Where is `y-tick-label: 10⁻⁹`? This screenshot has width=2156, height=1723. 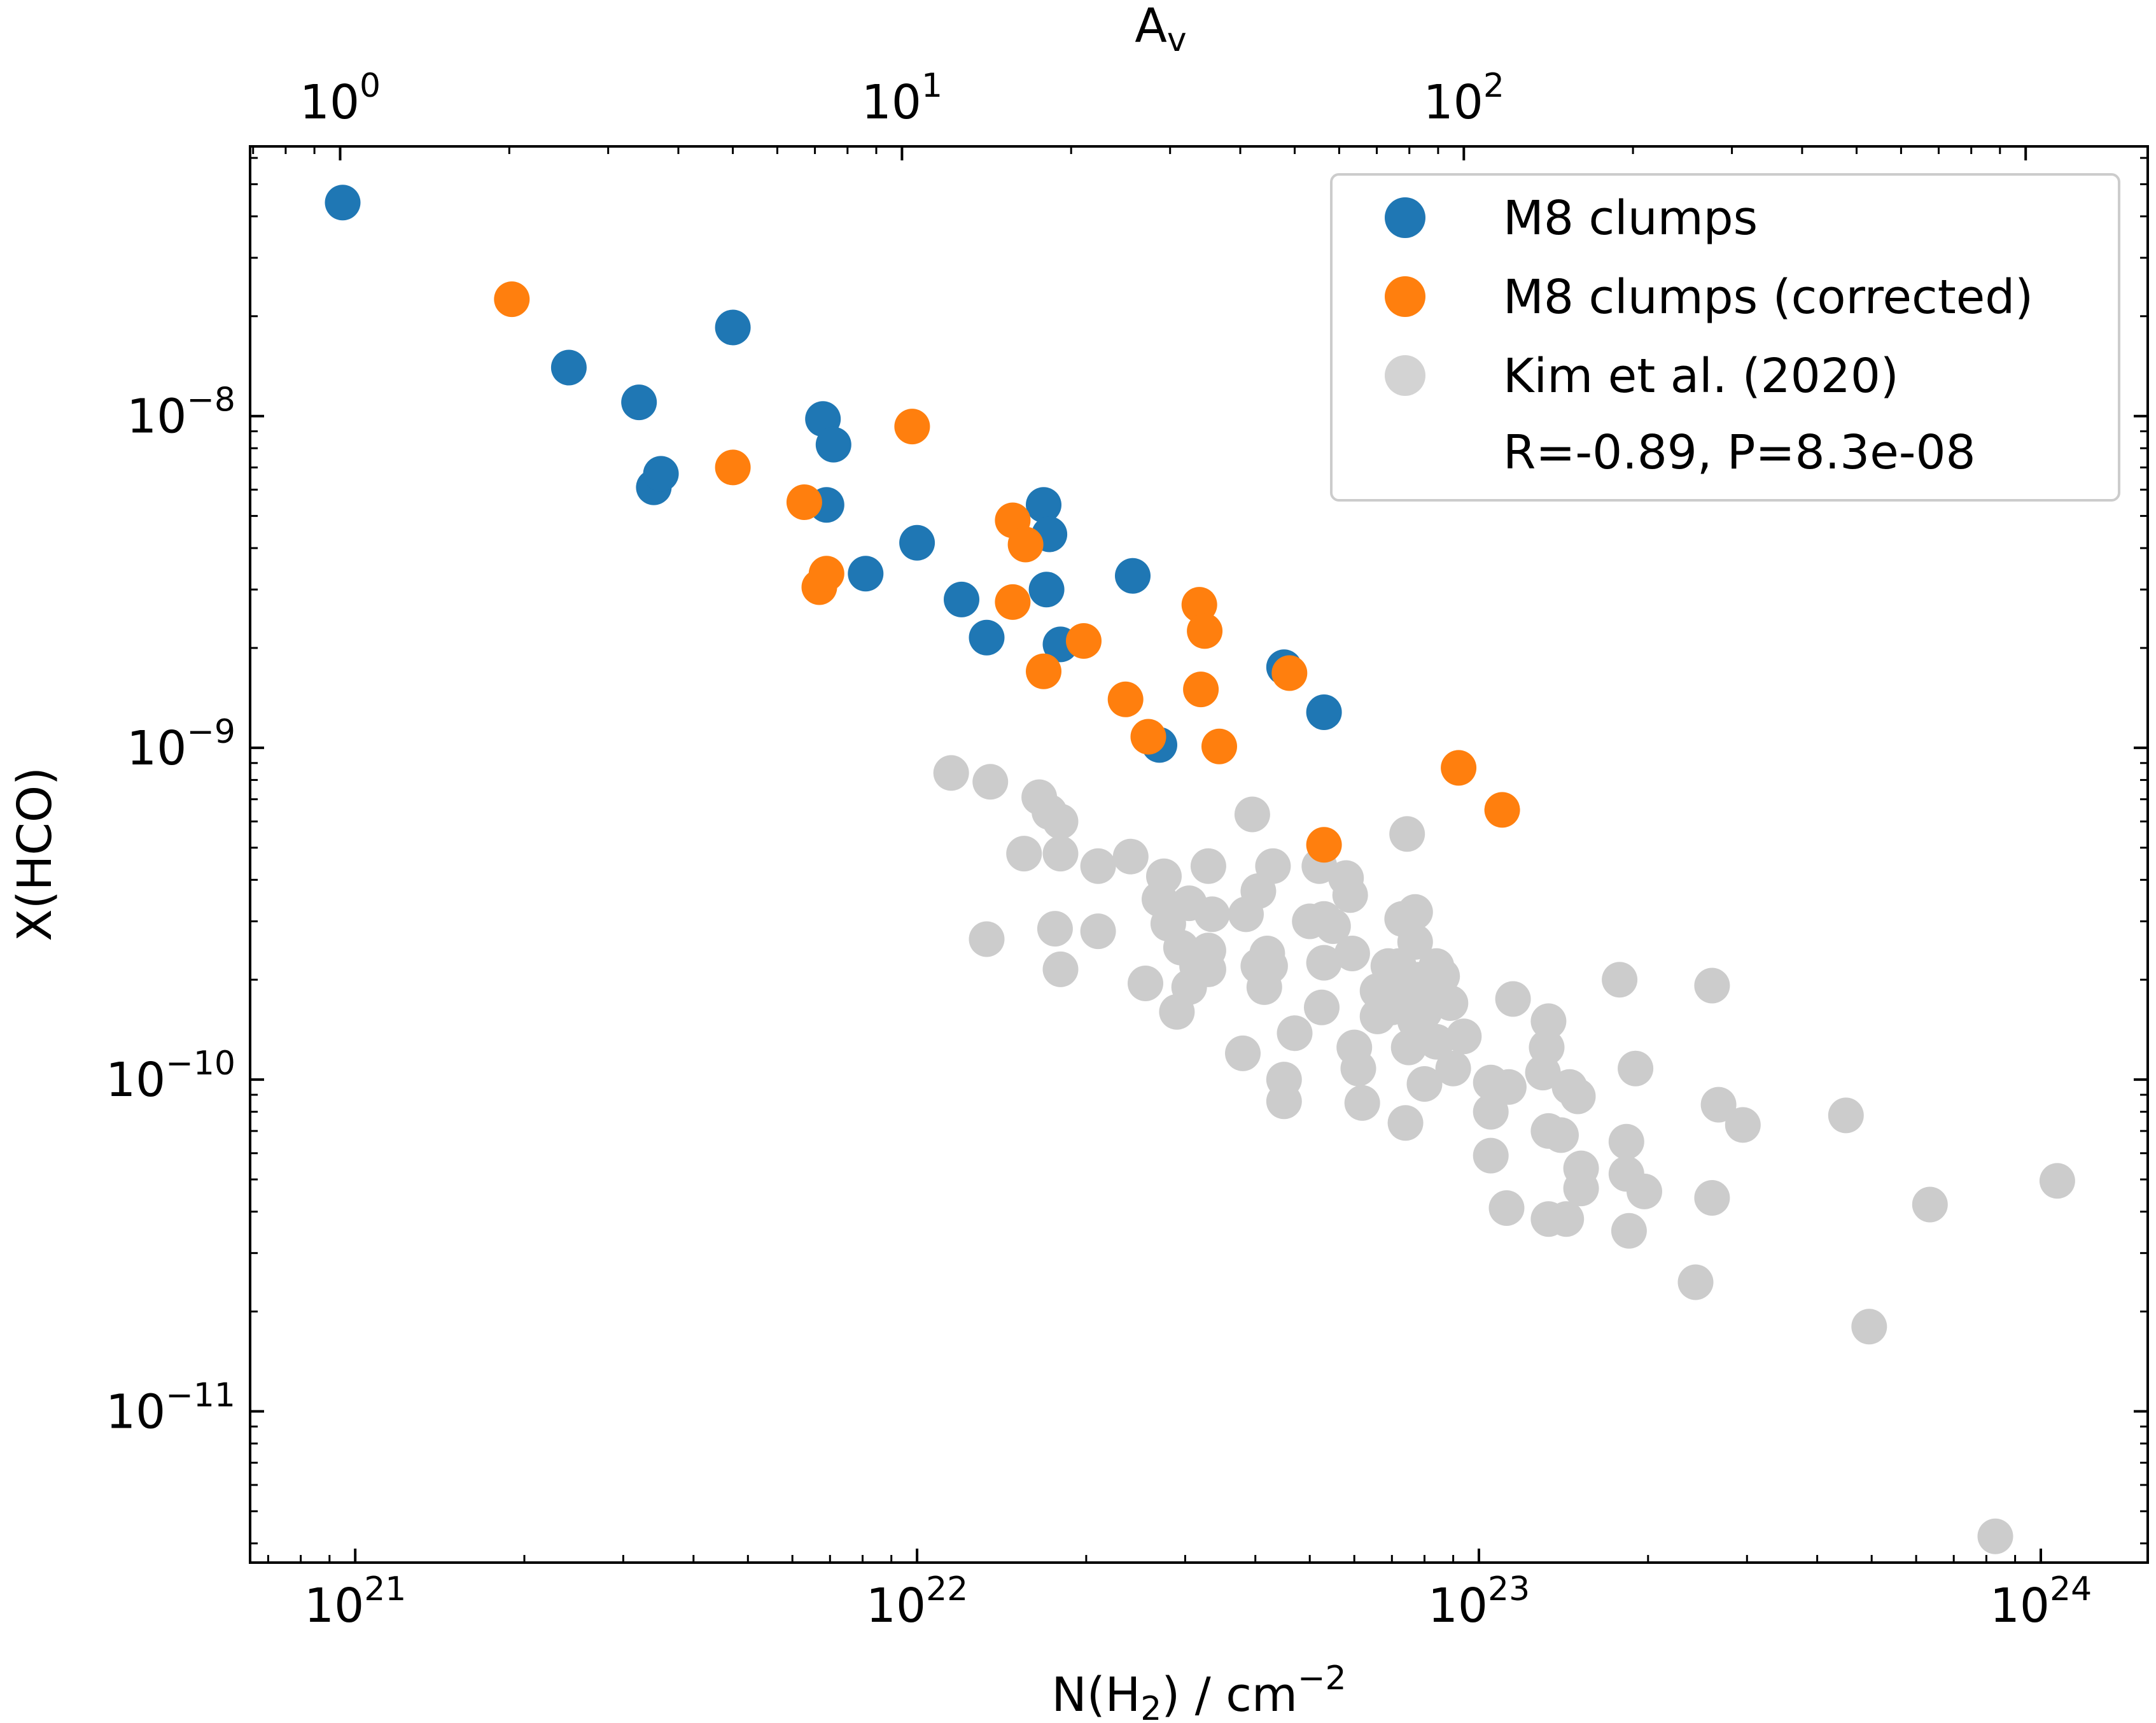 y-tick-label: 10⁻⁹ is located at coordinates (181, 745).